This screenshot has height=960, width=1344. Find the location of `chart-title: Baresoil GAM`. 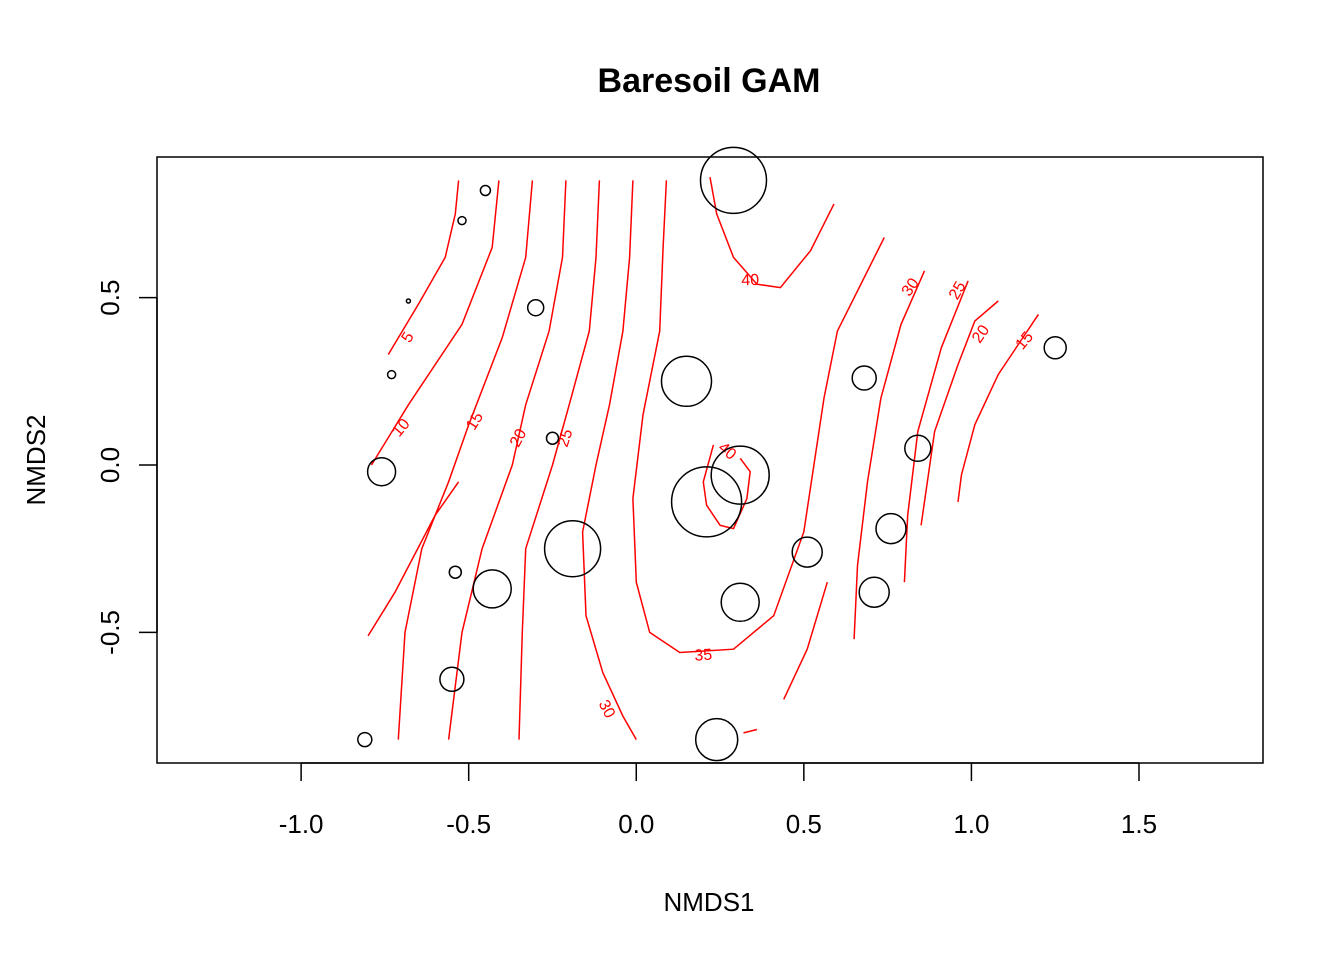

chart-title: Baresoil GAM is located at coordinates (709, 81).